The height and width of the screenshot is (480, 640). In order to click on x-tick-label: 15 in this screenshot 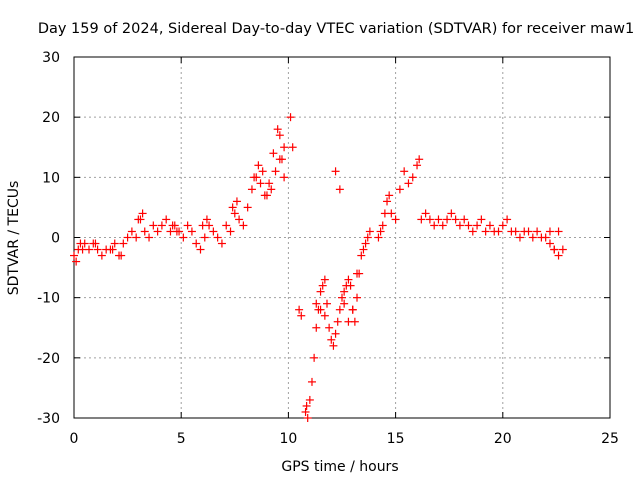, I will do `click(396, 439)`.